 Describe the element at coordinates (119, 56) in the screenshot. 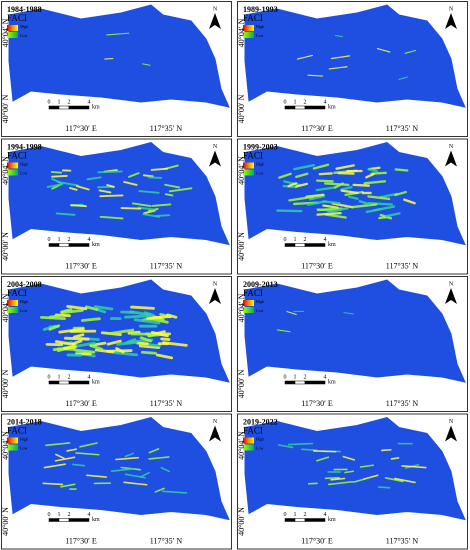

I see `study-area` at that location.